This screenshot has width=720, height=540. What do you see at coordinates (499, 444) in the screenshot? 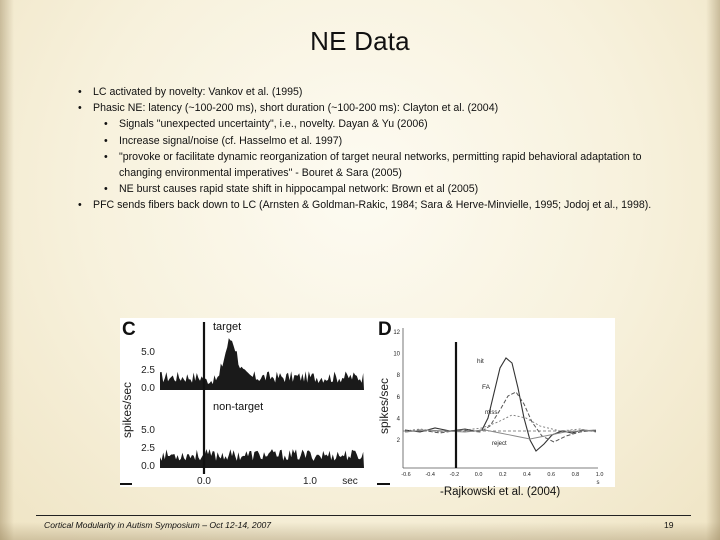
I see `curve-label-reject: reject` at bounding box center [499, 444].